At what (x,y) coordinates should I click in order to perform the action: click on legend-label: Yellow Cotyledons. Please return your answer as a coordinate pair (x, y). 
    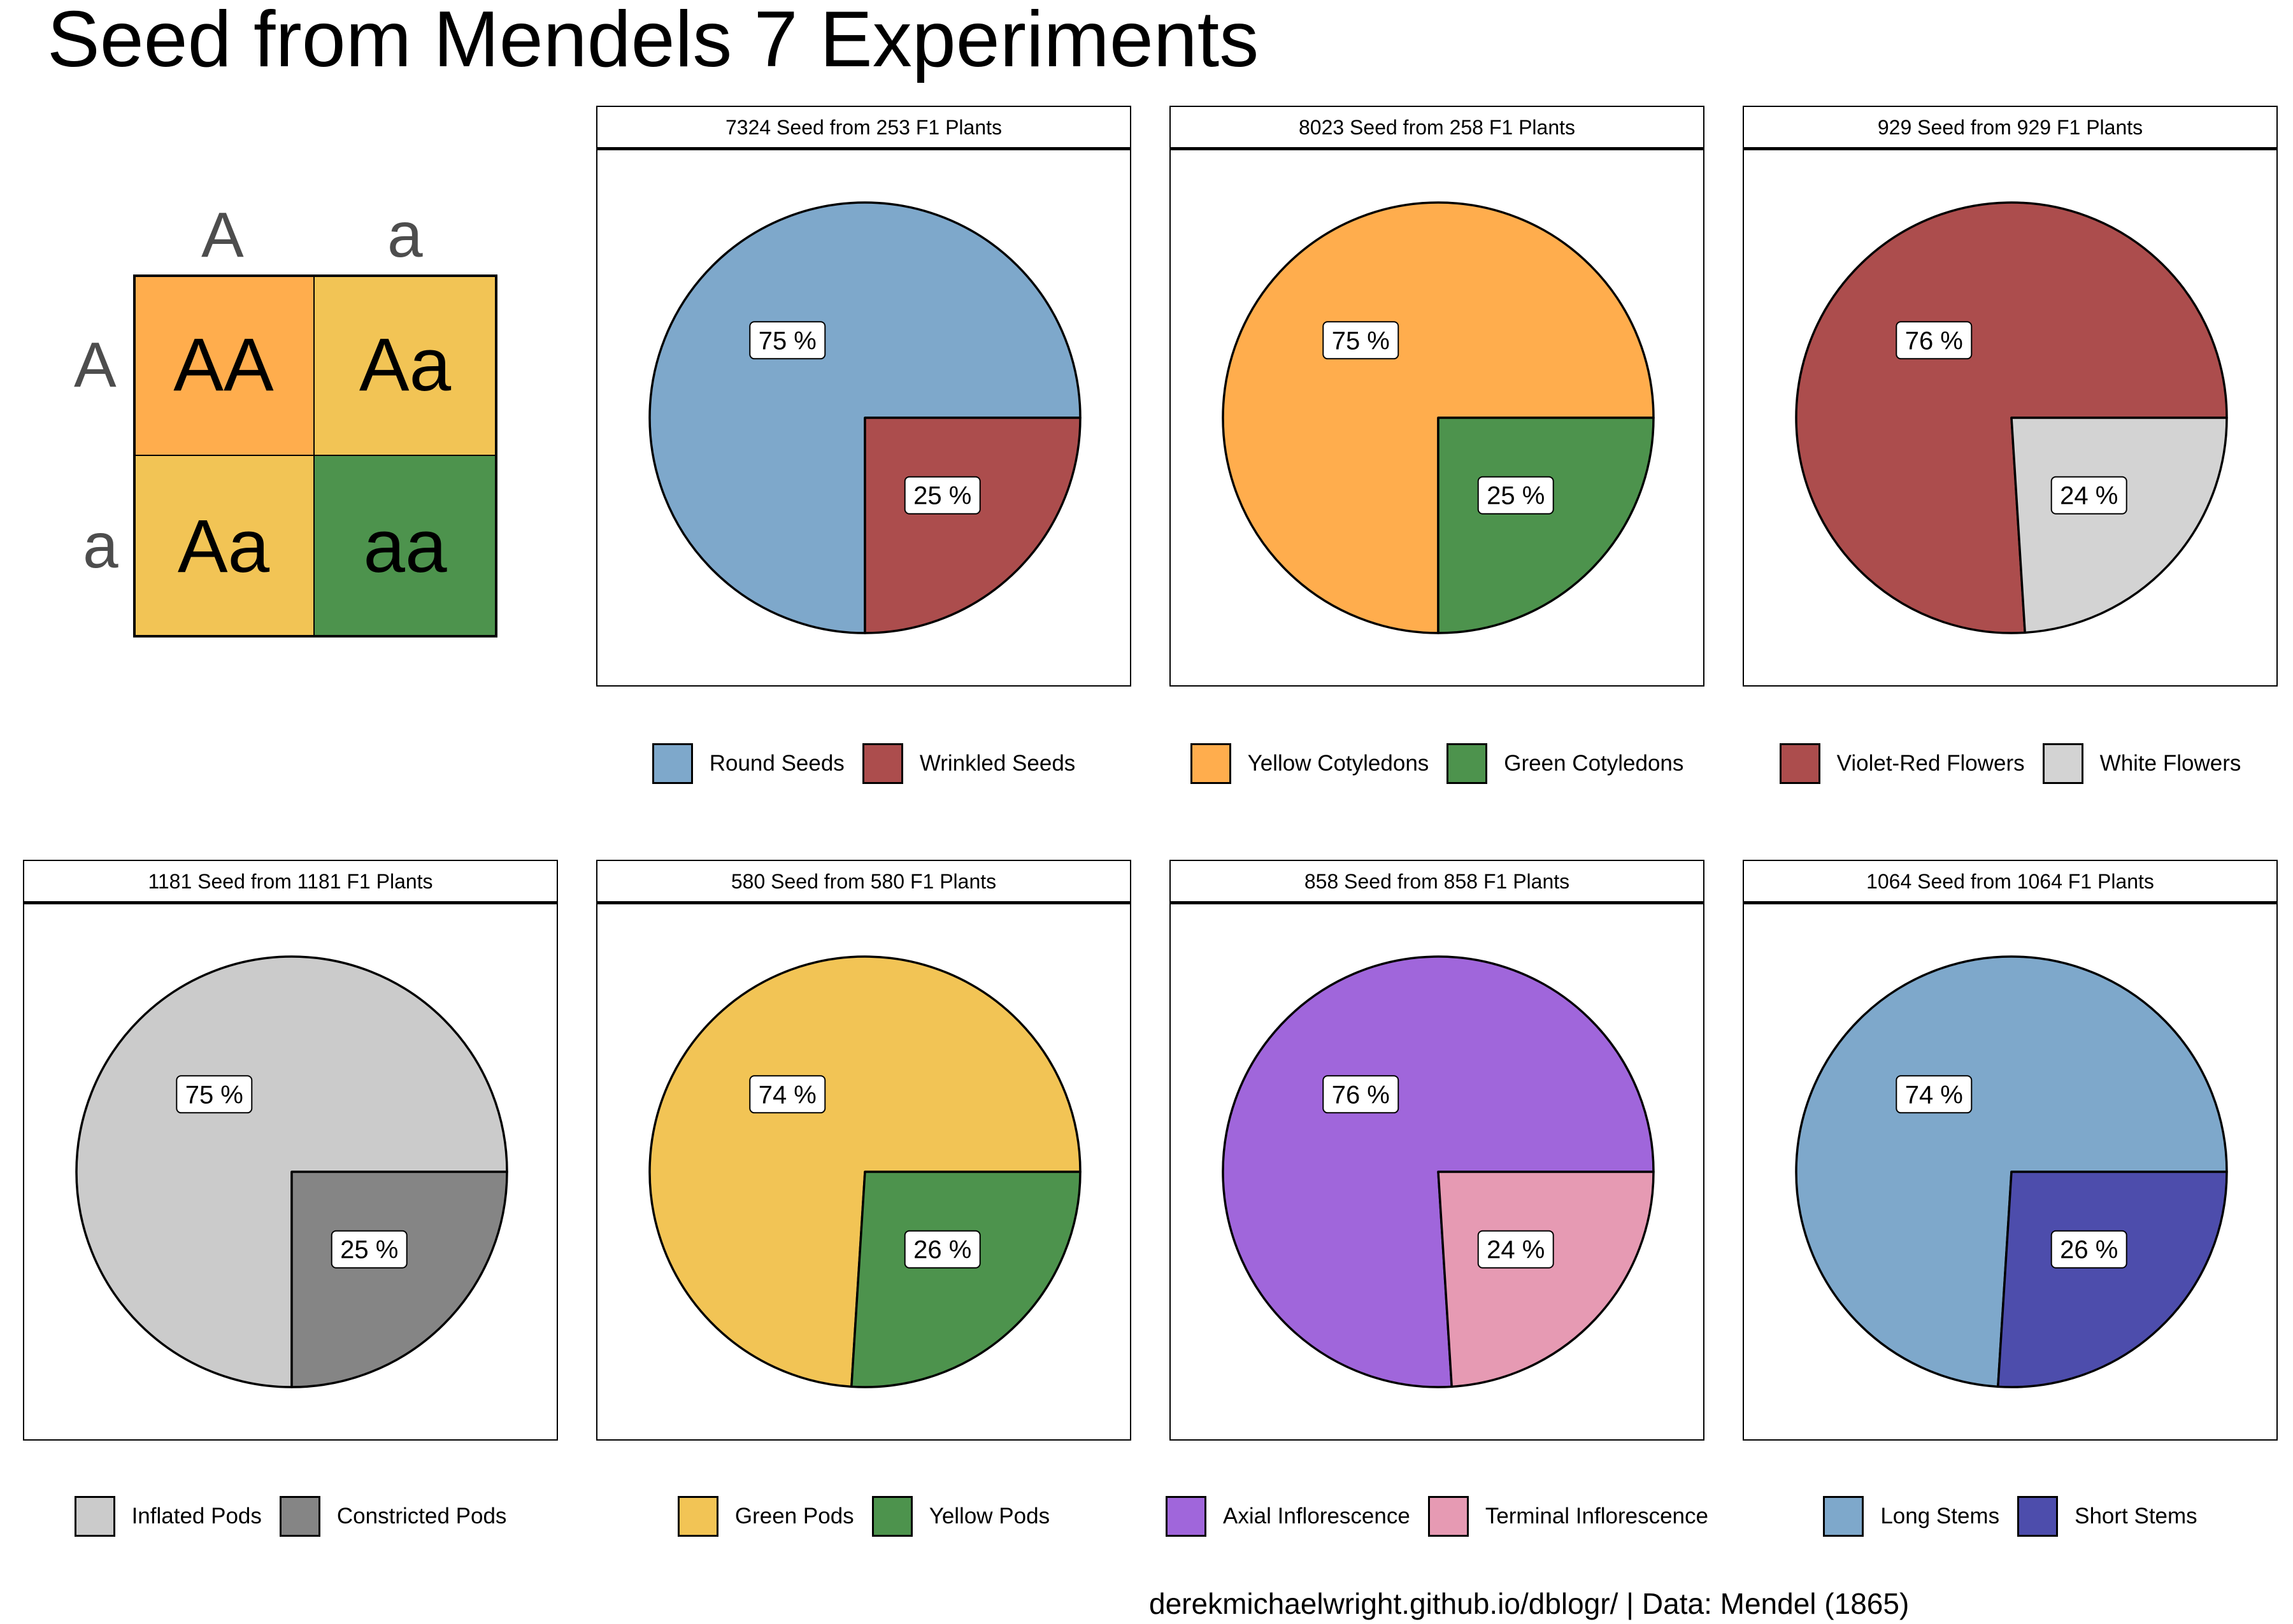
    Looking at the image, I should click on (1338, 763).